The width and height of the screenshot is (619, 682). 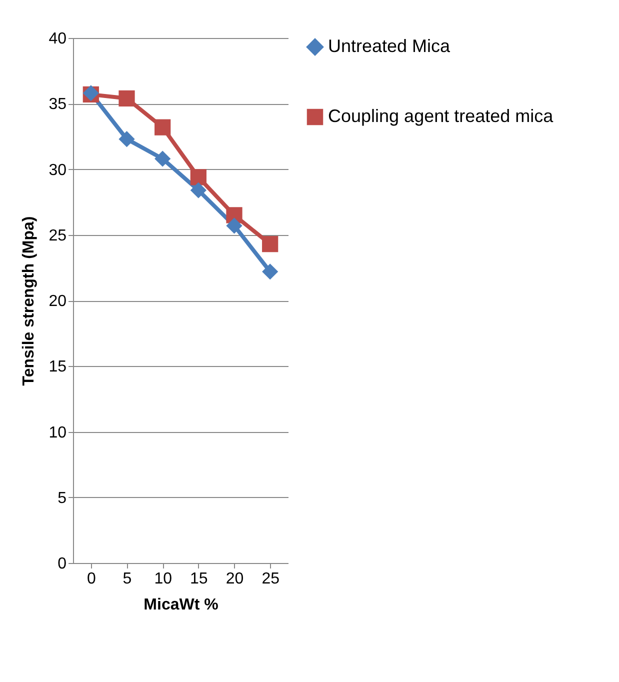 I want to click on y-tick-label: 40, so click(x=57, y=39).